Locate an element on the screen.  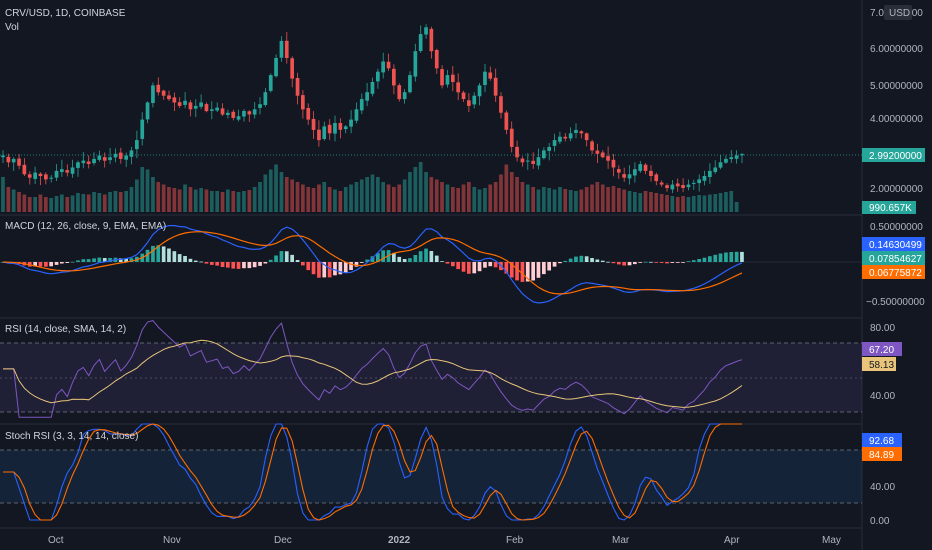
stoch-k-badge-text: 92.68 is located at coordinates (881, 441).